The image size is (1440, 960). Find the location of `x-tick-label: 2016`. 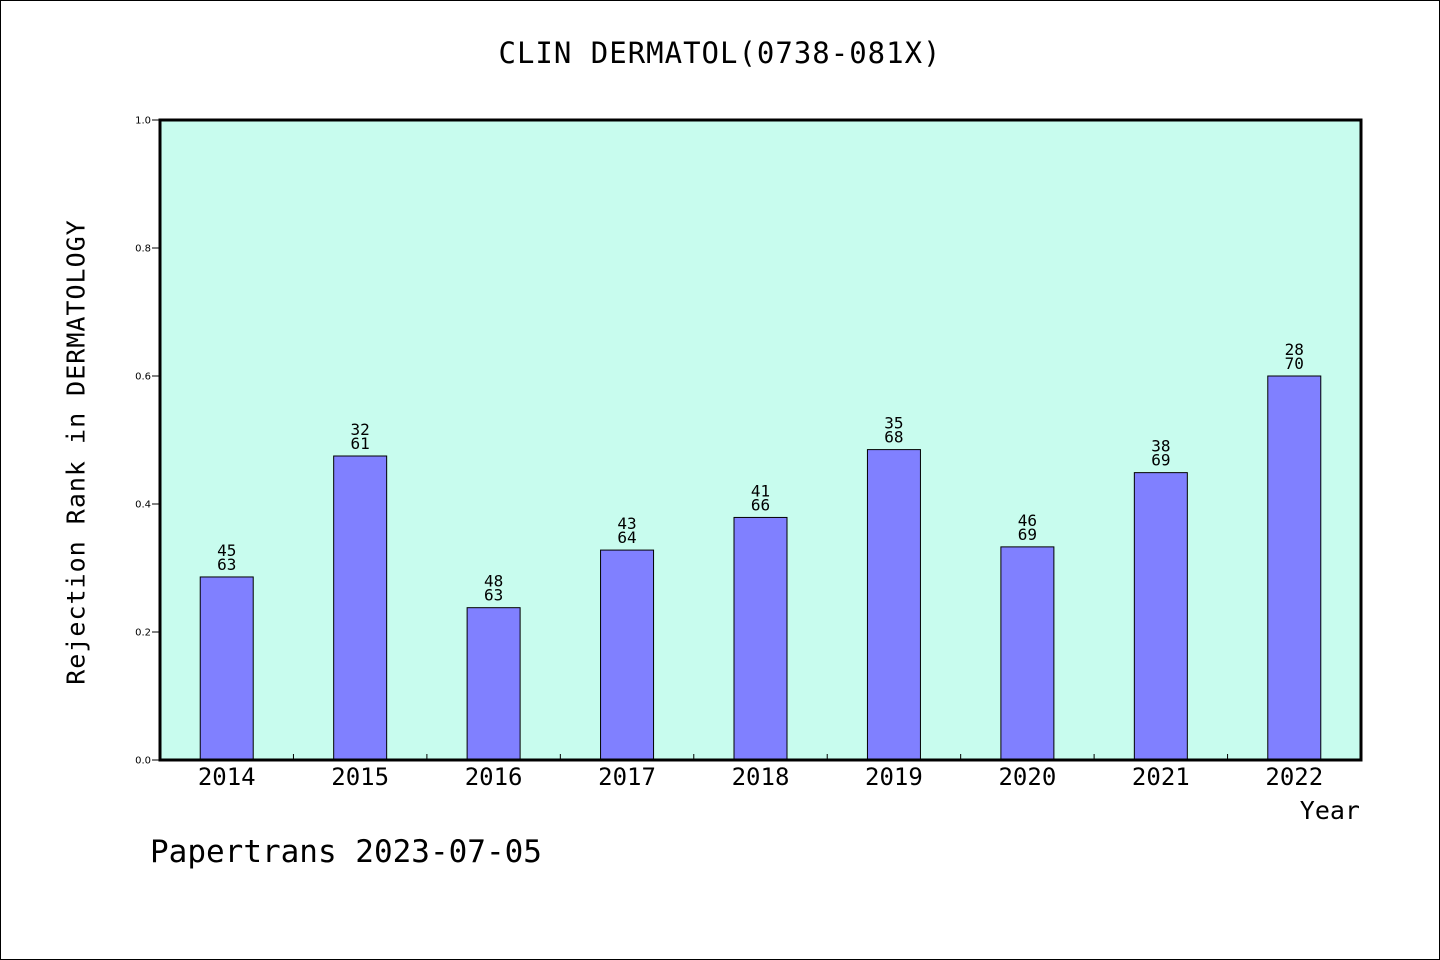

x-tick-label: 2016 is located at coordinates (494, 777).